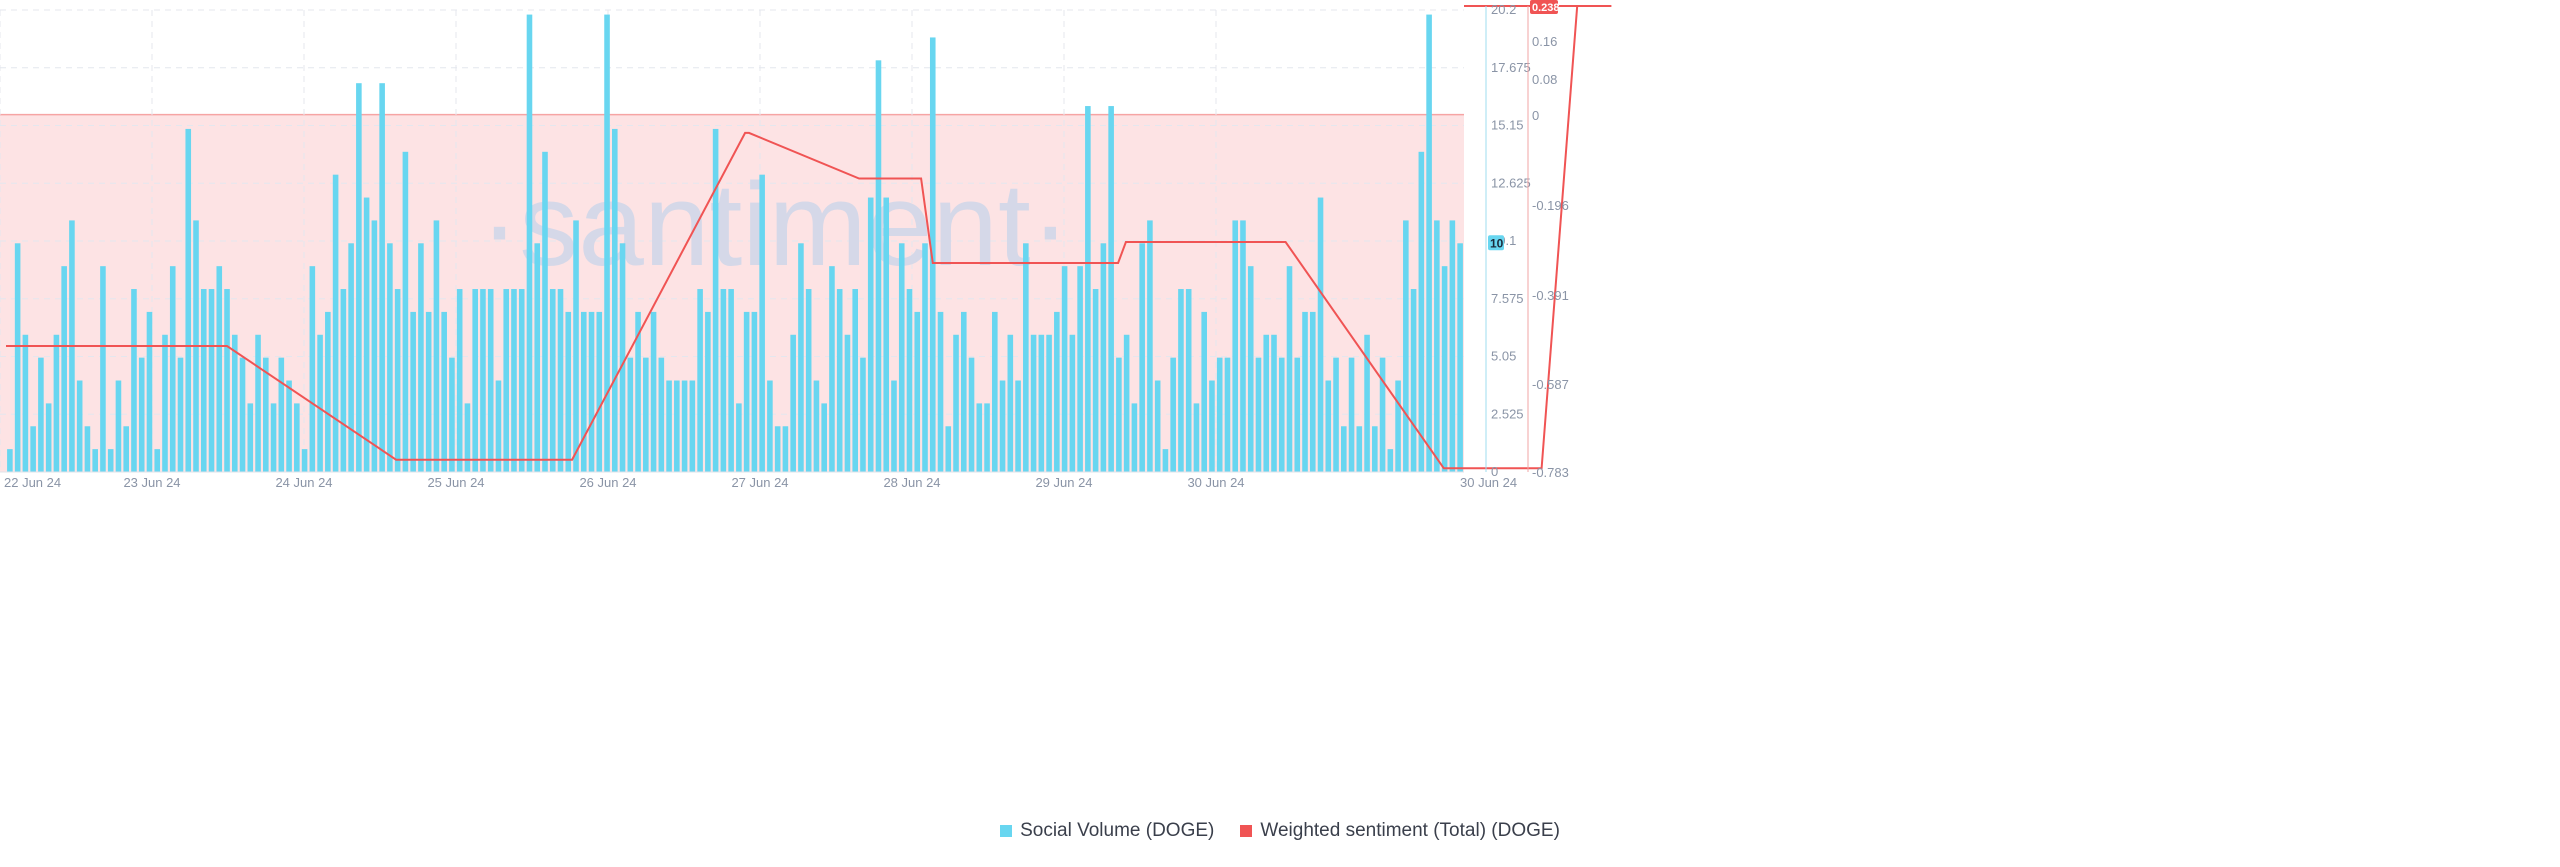 This screenshot has width=2560, height=867. Describe the element at coordinates (1496, 243) in the screenshot. I see `current-volume-badge` at that location.